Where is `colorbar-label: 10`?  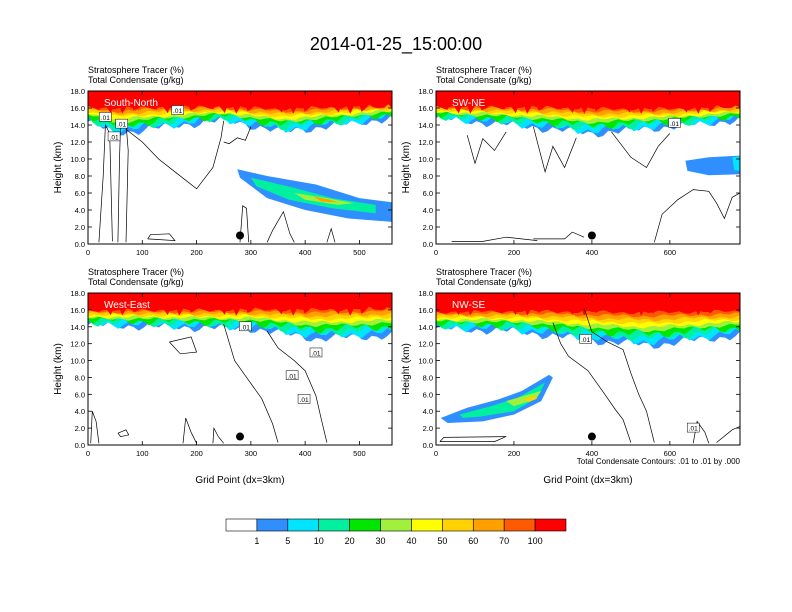
colorbar-label: 10 is located at coordinates (319, 541).